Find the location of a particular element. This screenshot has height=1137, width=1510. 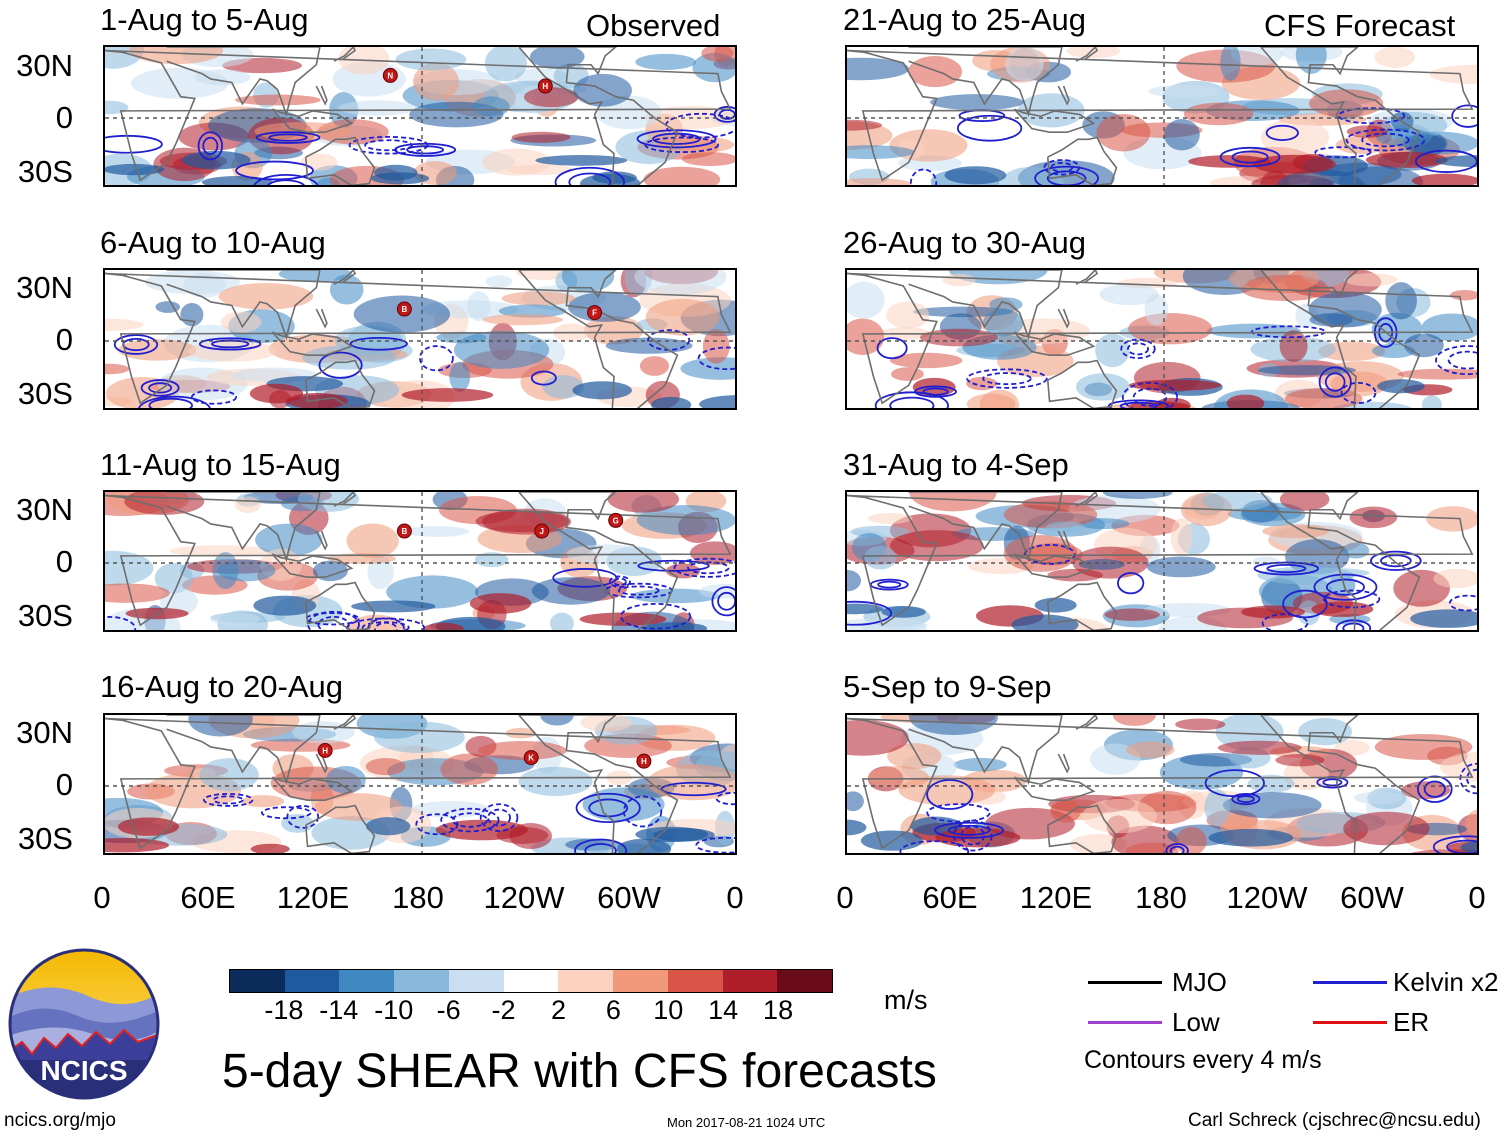

storm-label: B is located at coordinates (404, 309).